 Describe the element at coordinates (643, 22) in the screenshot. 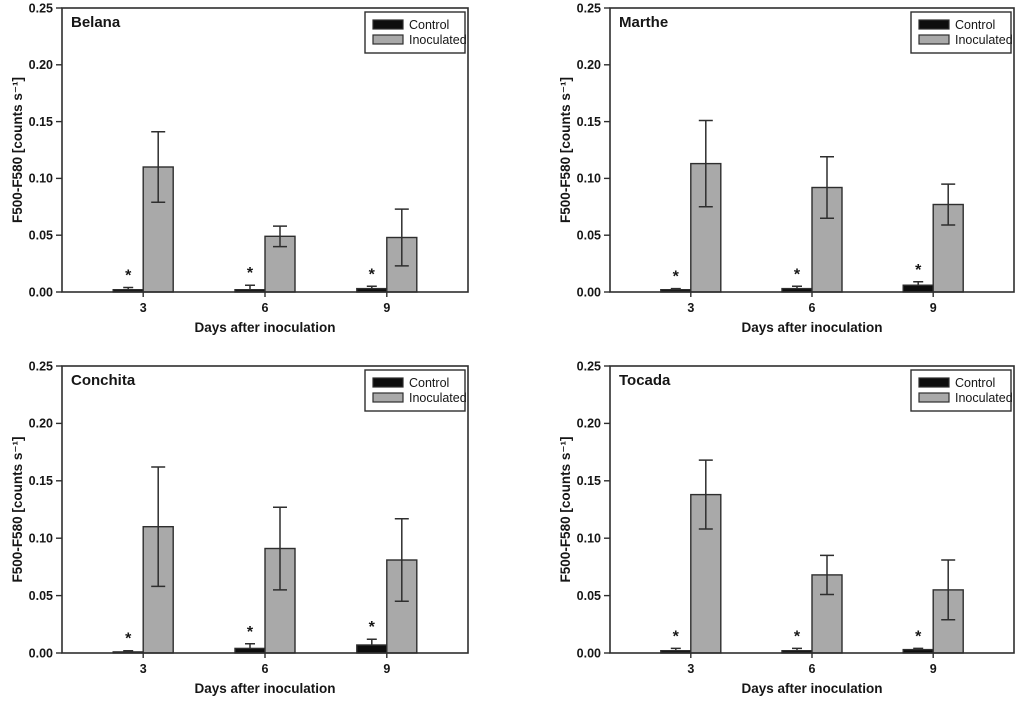

I see `panel-title: Marthe` at that location.